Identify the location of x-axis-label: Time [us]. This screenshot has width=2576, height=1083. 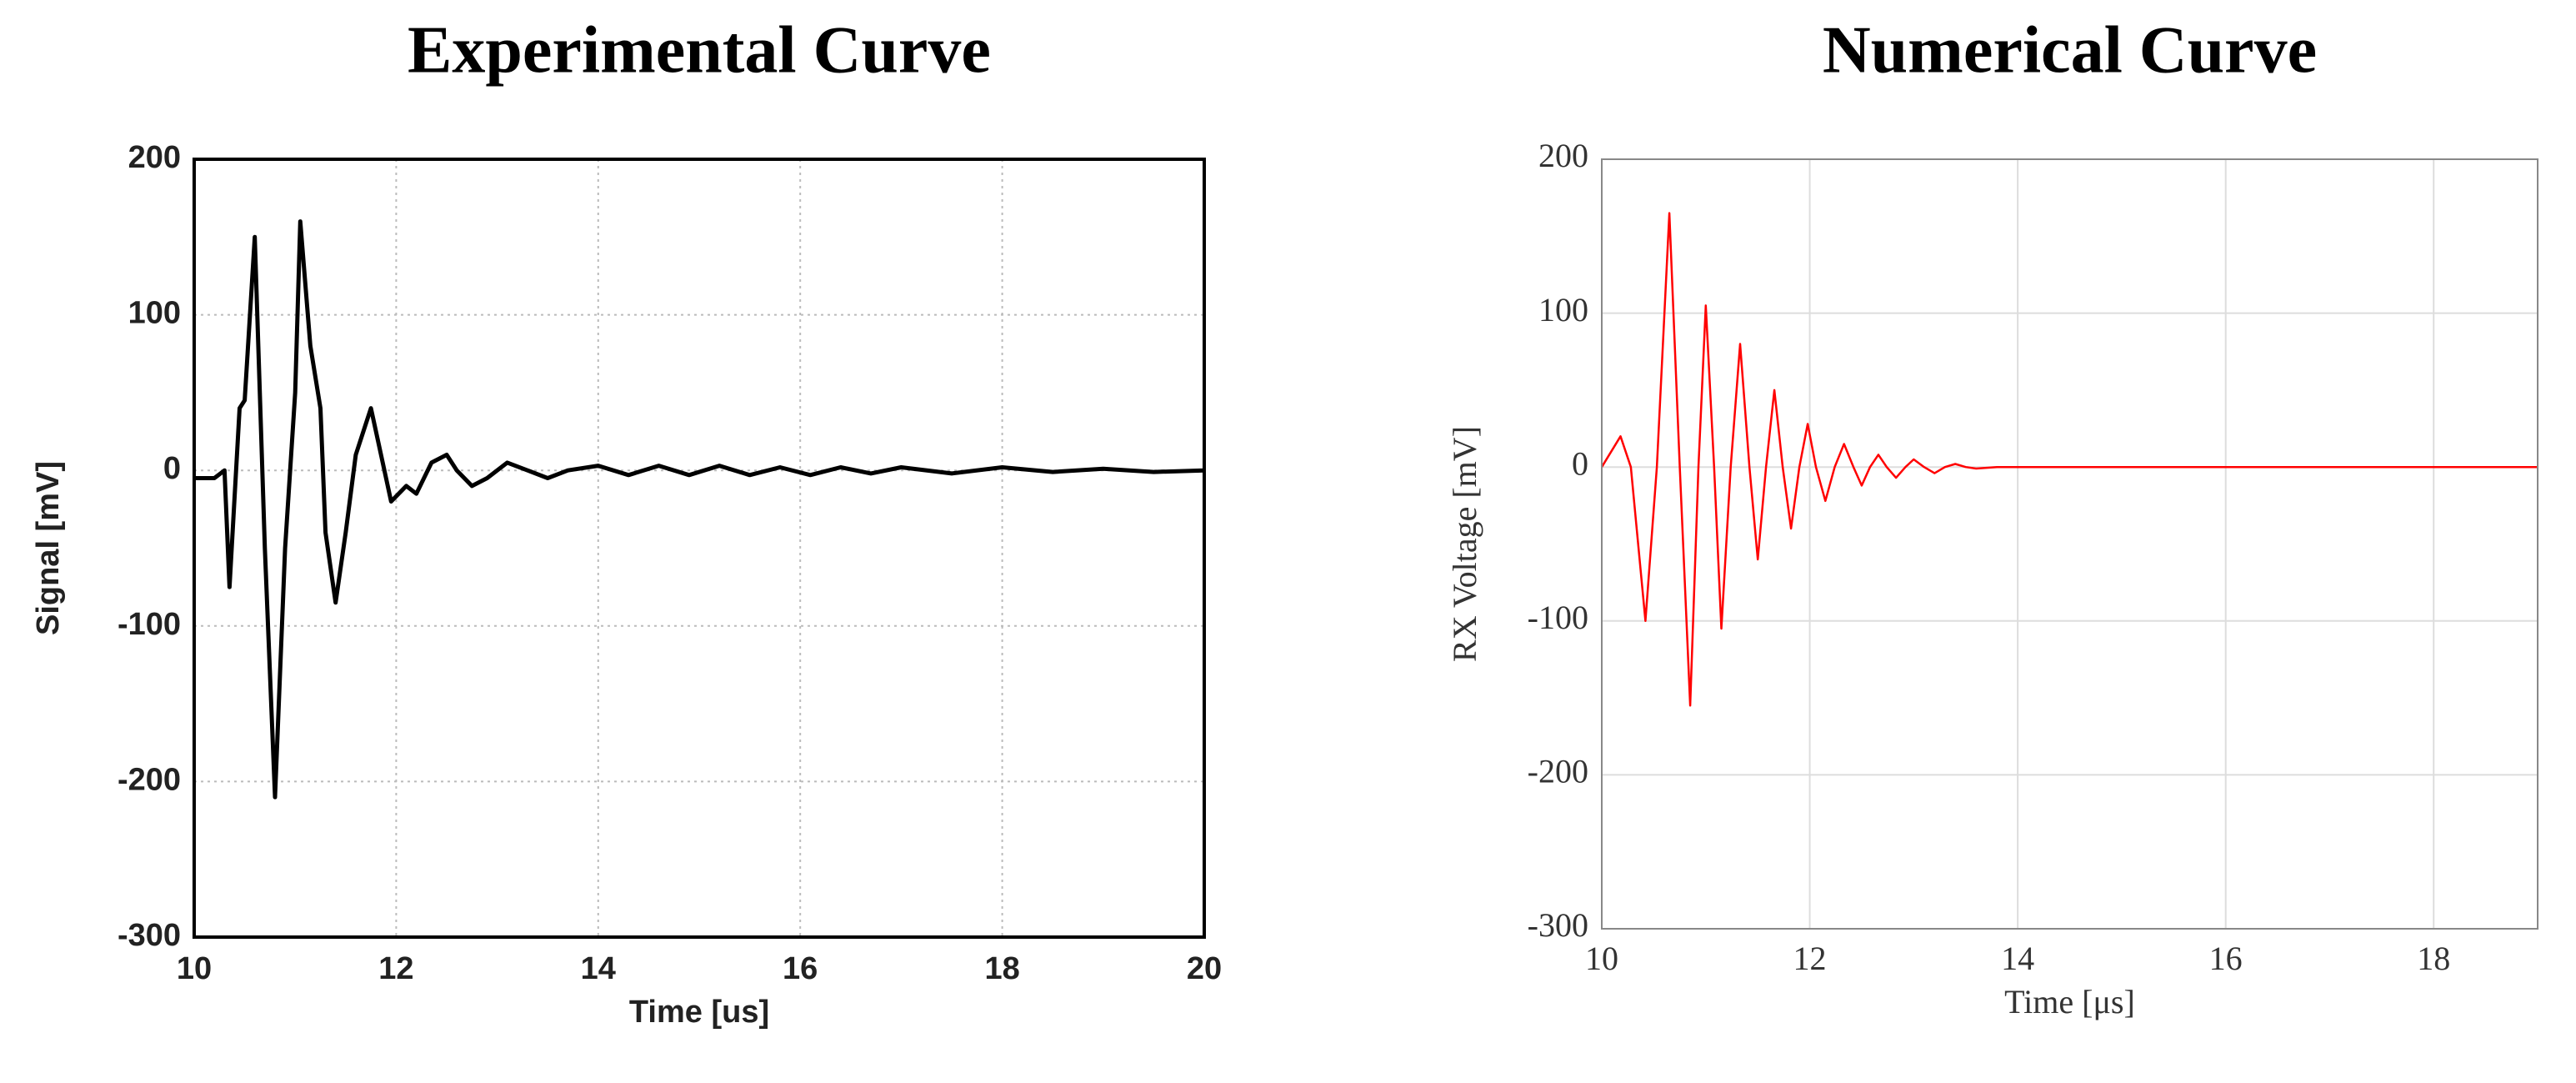
(699, 1013).